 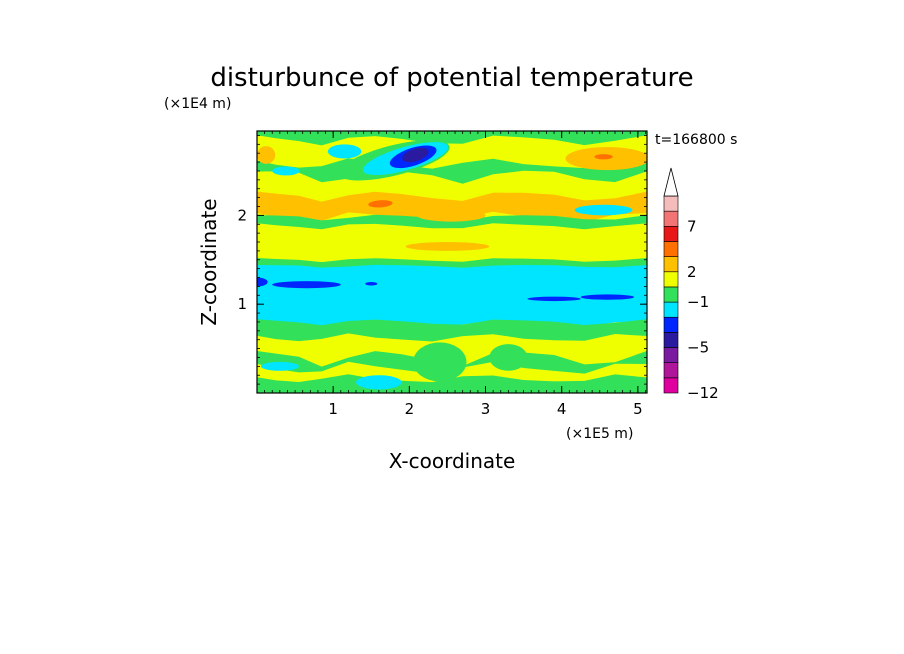 What do you see at coordinates (603, 157) in the screenshot?
I see `warm-core-right` at bounding box center [603, 157].